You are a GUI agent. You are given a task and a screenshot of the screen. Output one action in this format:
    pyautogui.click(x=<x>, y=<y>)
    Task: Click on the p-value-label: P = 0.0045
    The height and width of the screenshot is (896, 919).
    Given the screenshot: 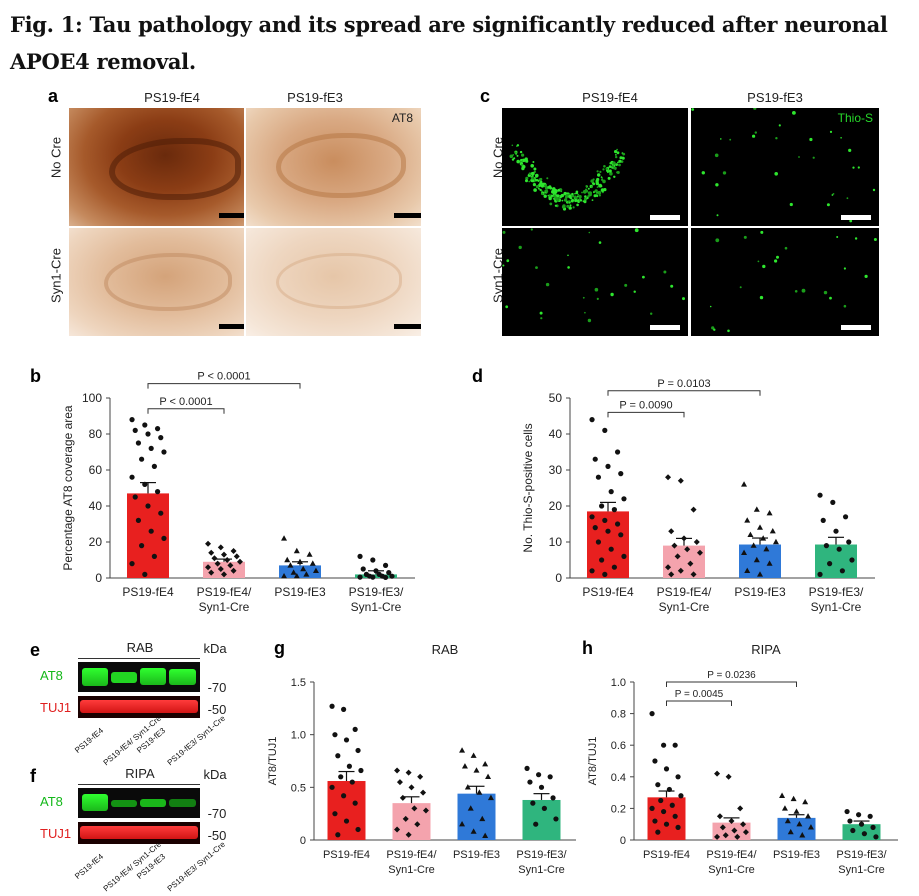 What is the action you would take?
    pyautogui.click(x=699, y=694)
    